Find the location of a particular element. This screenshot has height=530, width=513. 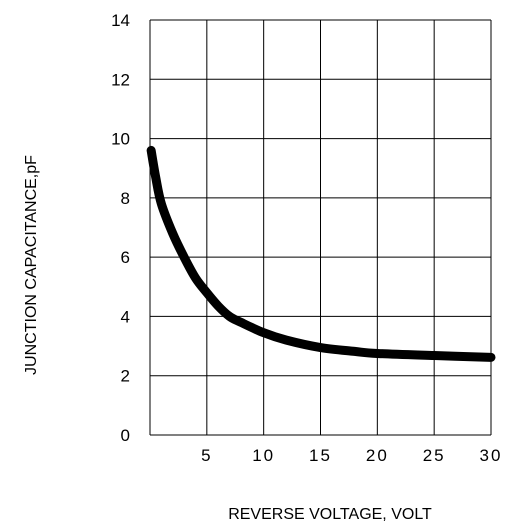

y-tick-label-0: 0 is located at coordinates (125, 435).